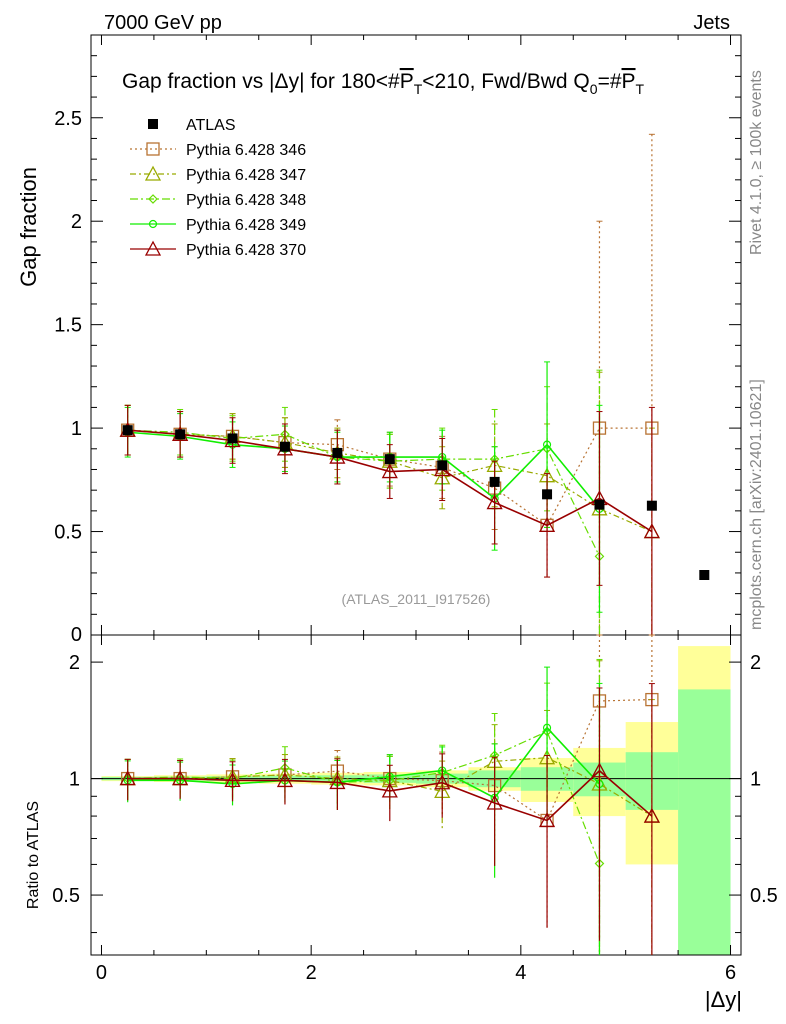 Image resolution: width=786 pixels, height=1024 pixels. I want to click on y-axis-label: Gap fraction, so click(28, 227).